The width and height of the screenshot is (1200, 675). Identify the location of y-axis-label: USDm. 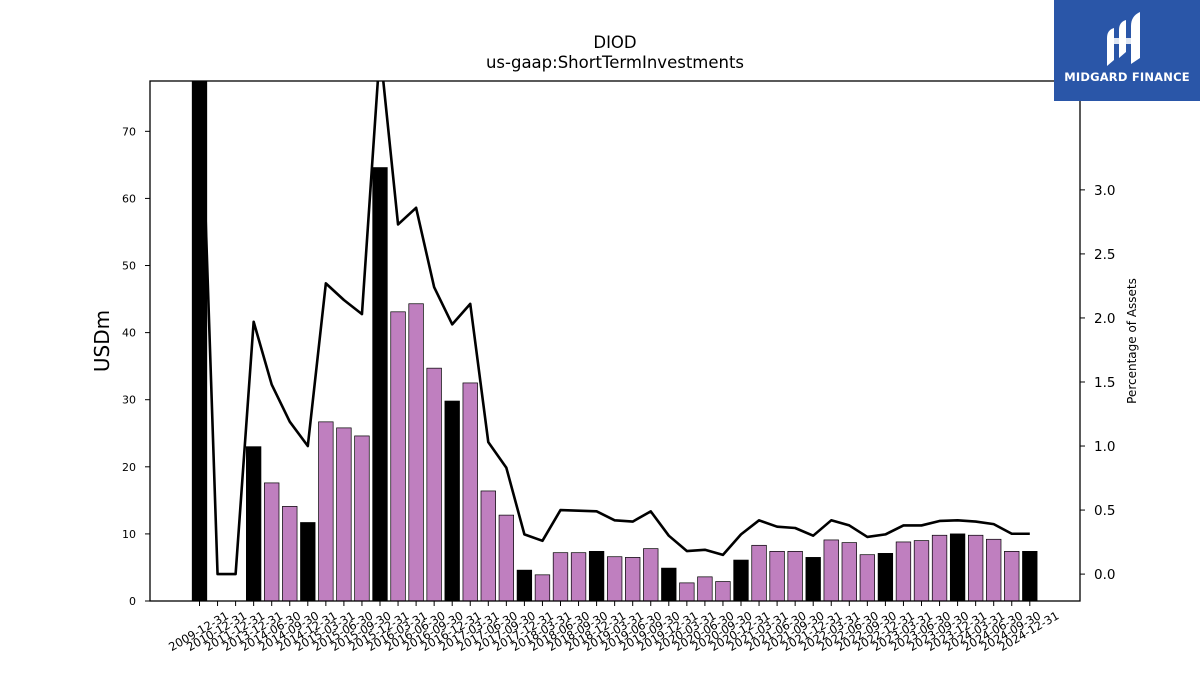
(102, 341).